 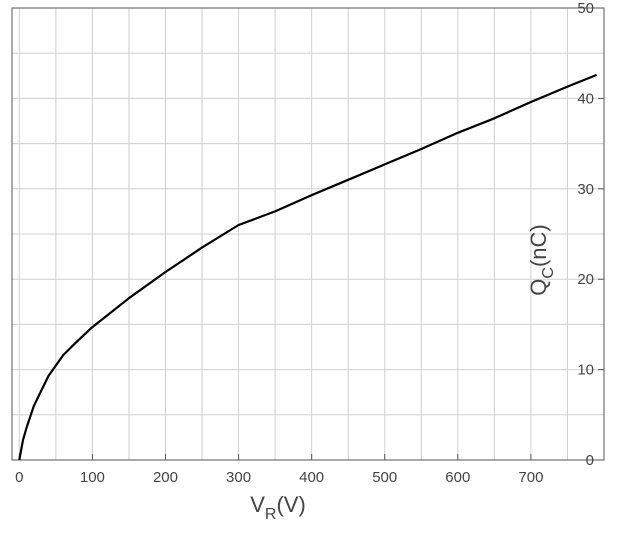 What do you see at coordinates (311, 477) in the screenshot?
I see `x-tick-label: 400` at bounding box center [311, 477].